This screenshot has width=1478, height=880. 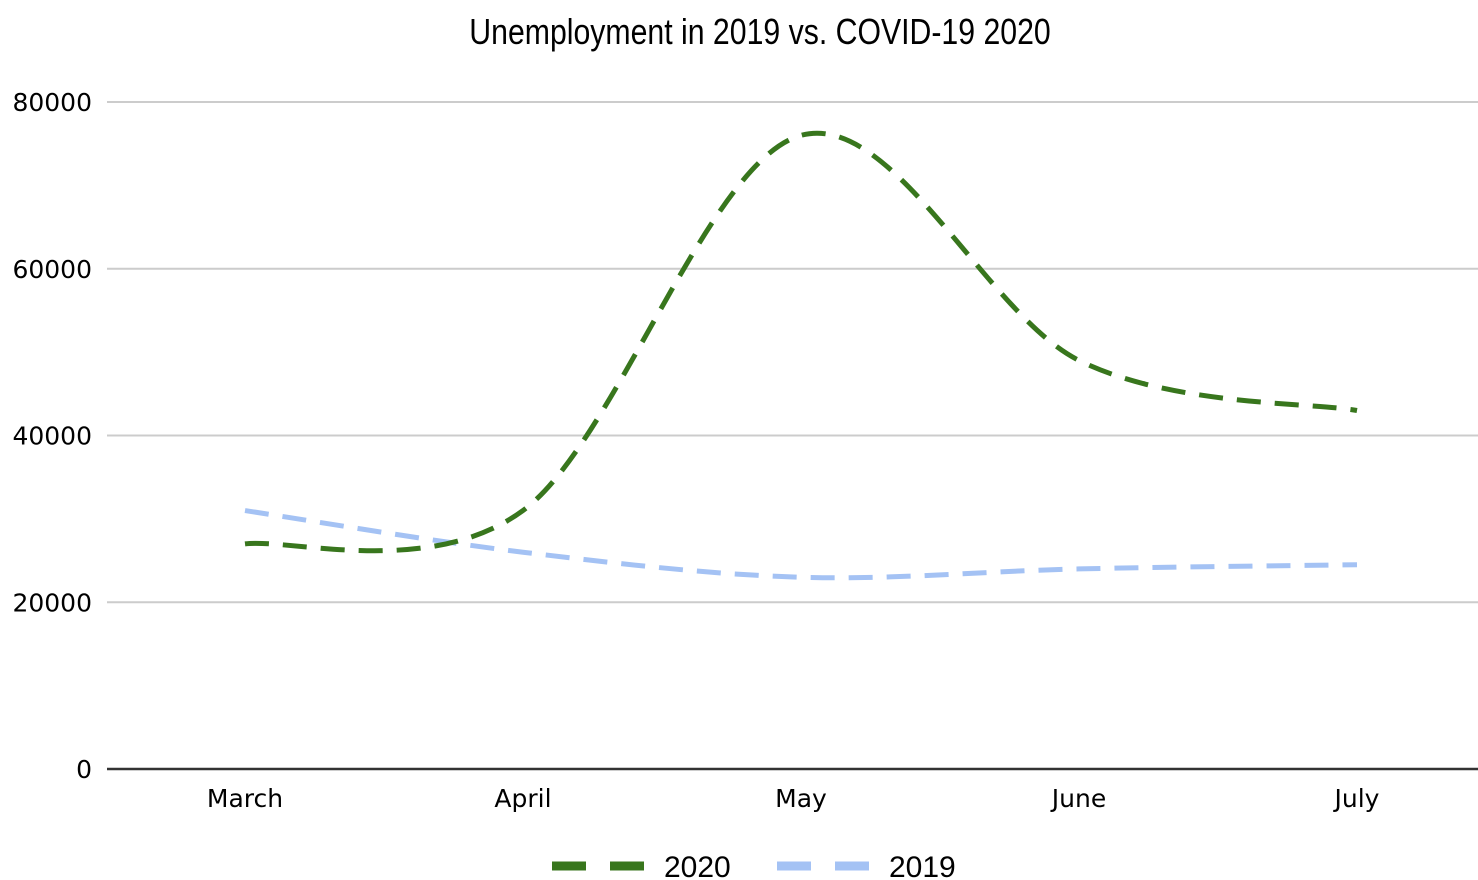 What do you see at coordinates (1079, 569) in the screenshot?
I see `data-point-2019-June` at bounding box center [1079, 569].